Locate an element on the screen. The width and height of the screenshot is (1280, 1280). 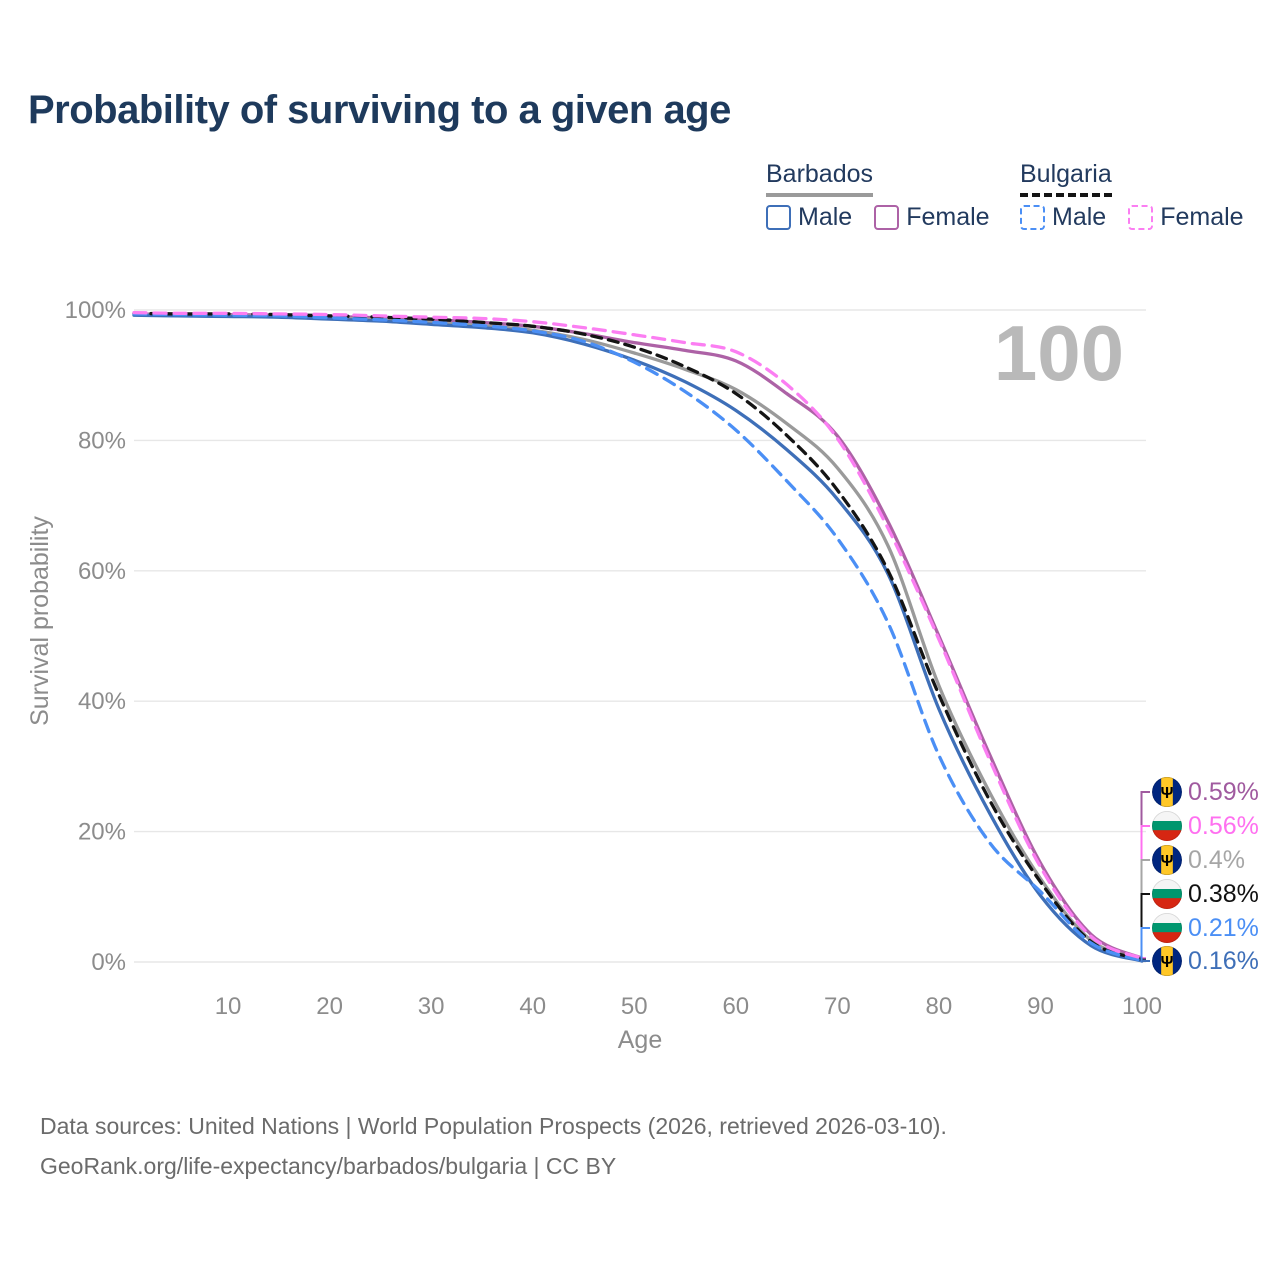
connector-bulgaria-female is located at coordinates (1145, 892).